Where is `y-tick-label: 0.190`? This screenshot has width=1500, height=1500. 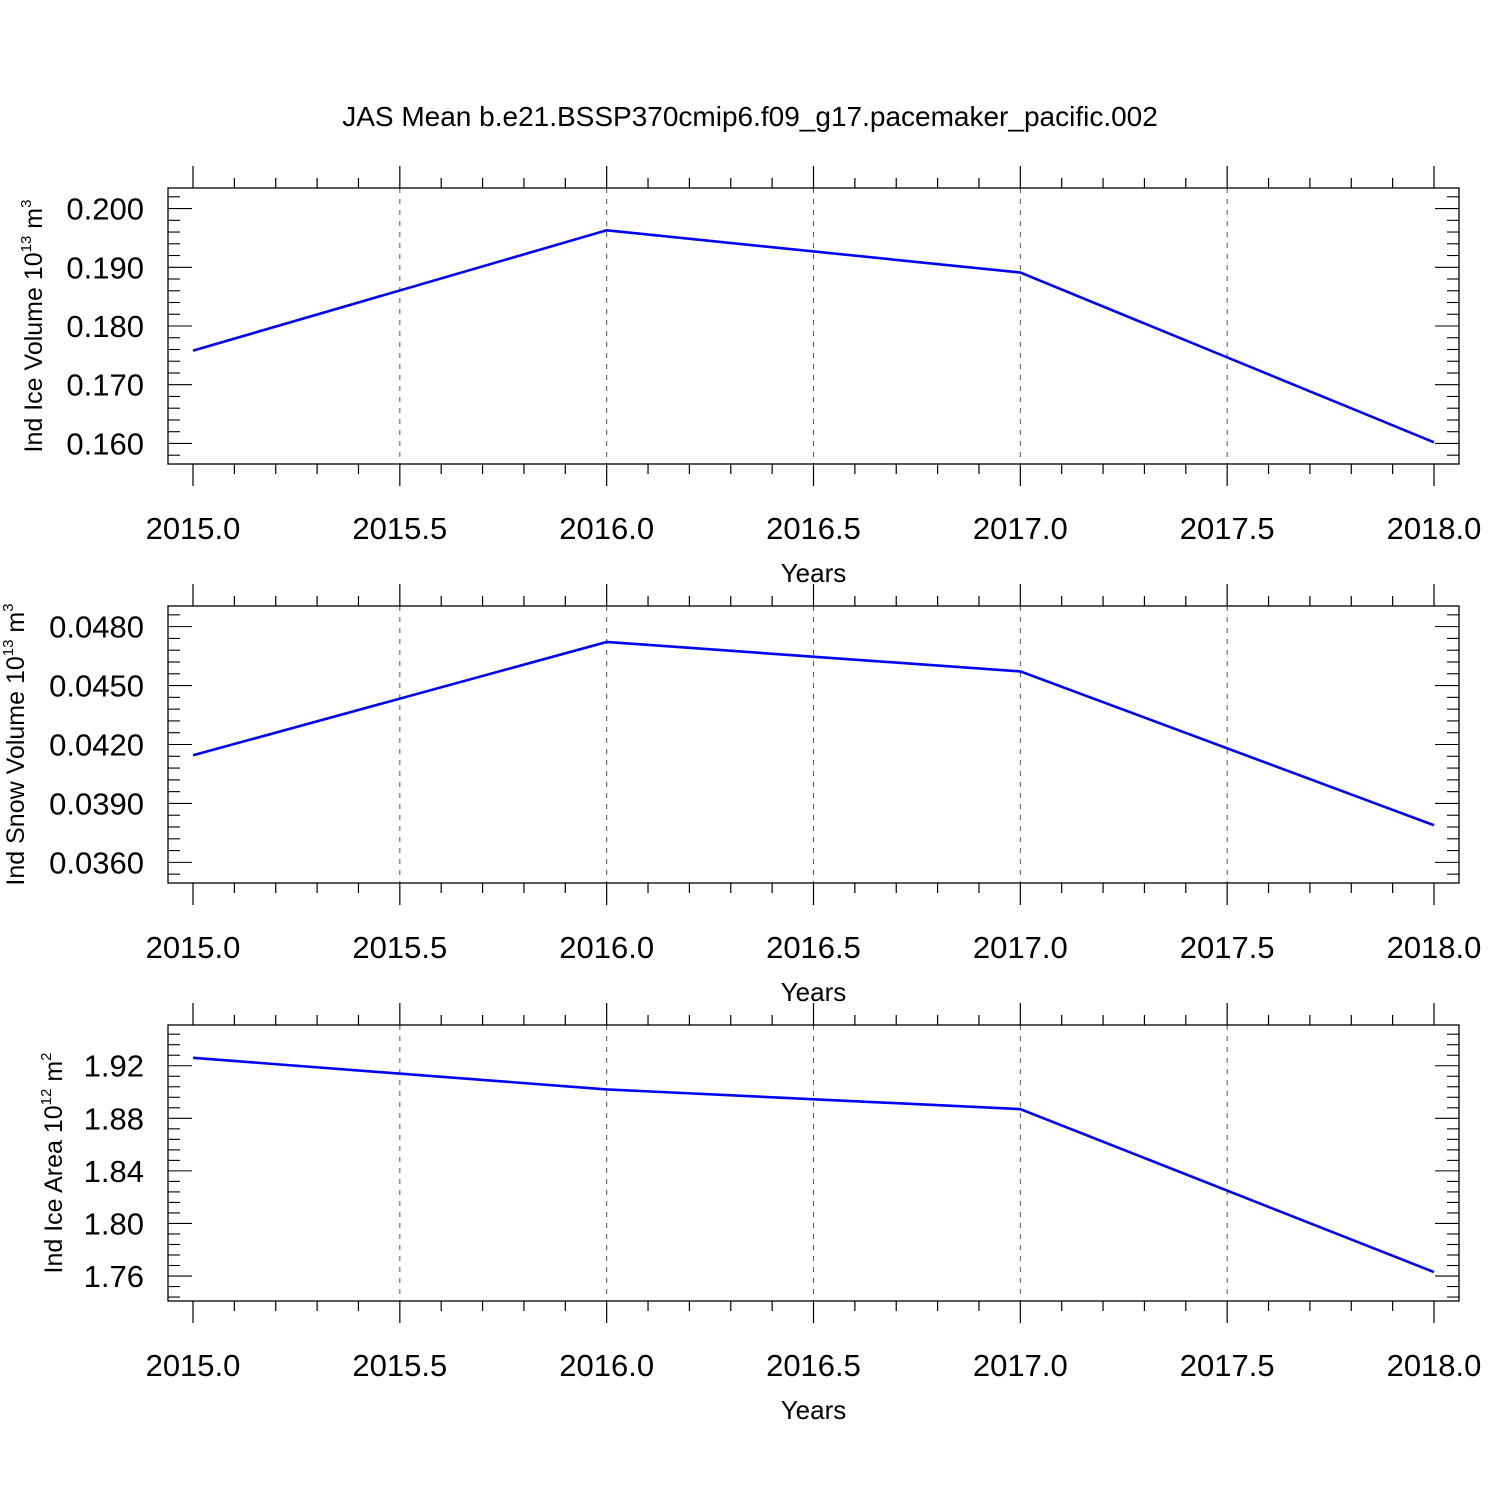
y-tick-label: 0.190 is located at coordinates (105, 267).